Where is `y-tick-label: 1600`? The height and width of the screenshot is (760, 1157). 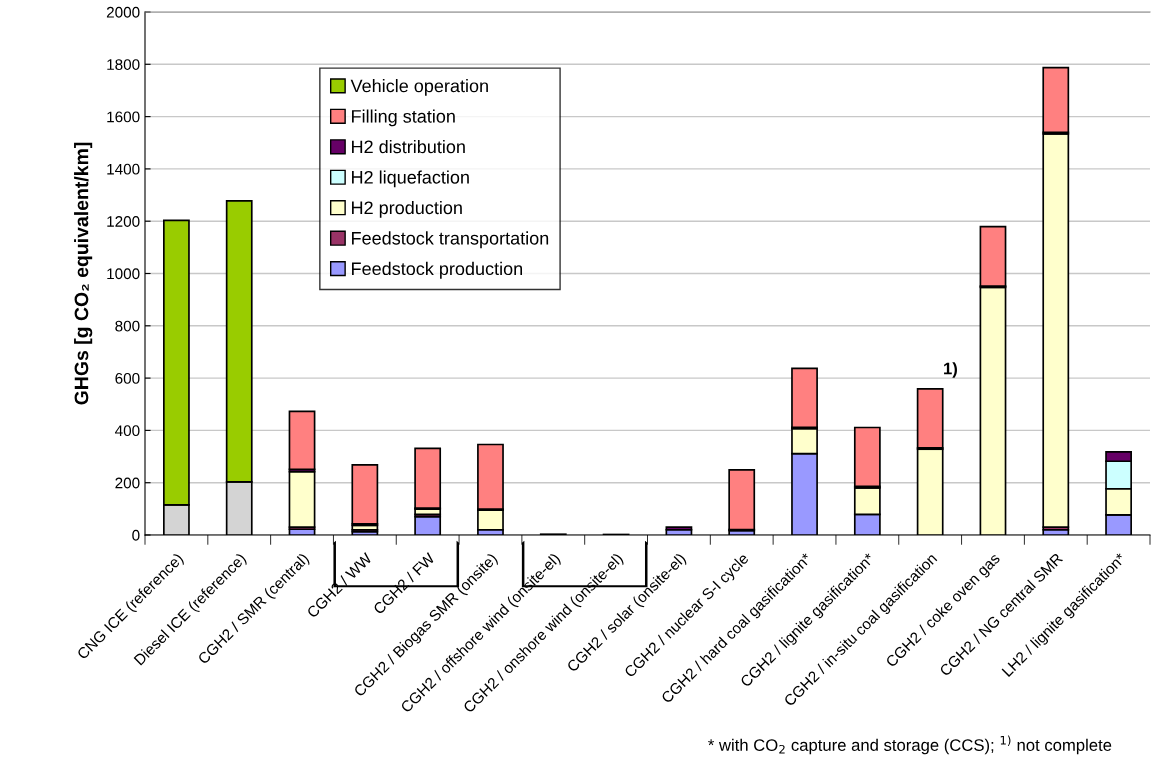 y-tick-label: 1600 is located at coordinates (123, 117).